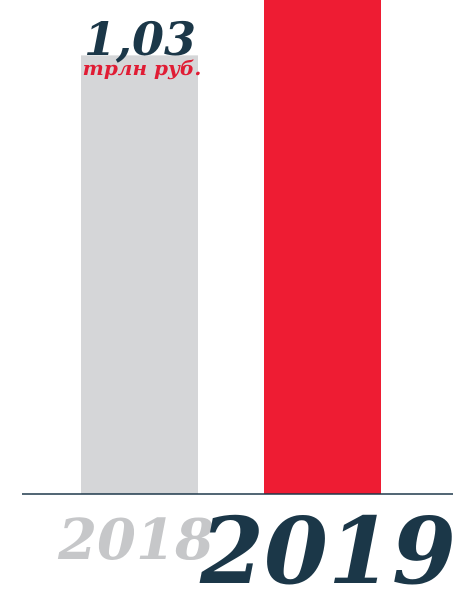 The image size is (453, 589). Describe the element at coordinates (135, 540) in the screenshot. I see `year-label-2018: 2018` at that location.